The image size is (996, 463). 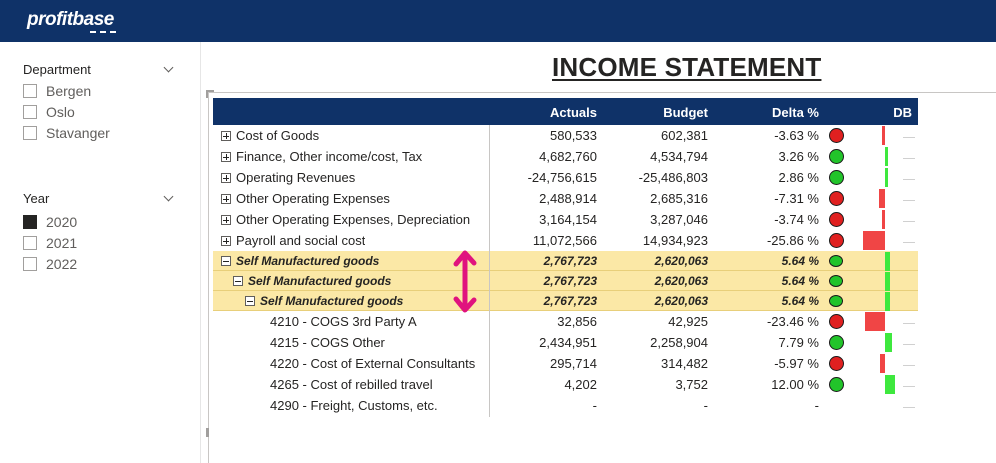 I want to click on cell-actuals: 32,856, so click(x=577, y=321).